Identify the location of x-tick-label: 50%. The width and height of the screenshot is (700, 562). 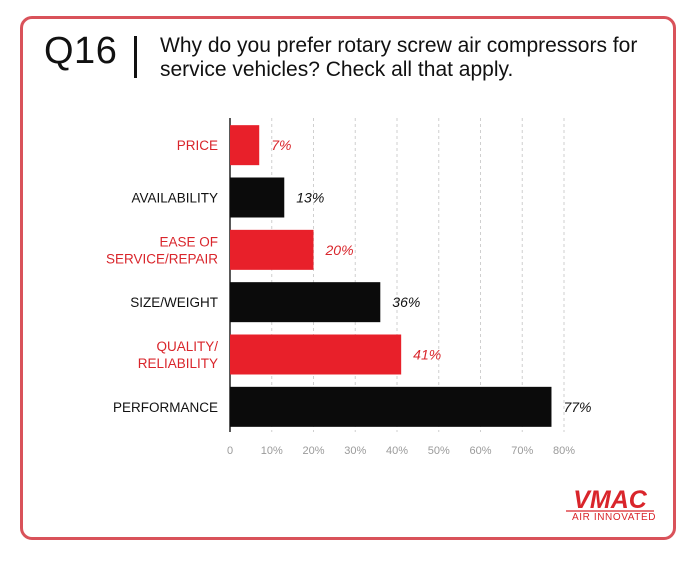
(439, 451).